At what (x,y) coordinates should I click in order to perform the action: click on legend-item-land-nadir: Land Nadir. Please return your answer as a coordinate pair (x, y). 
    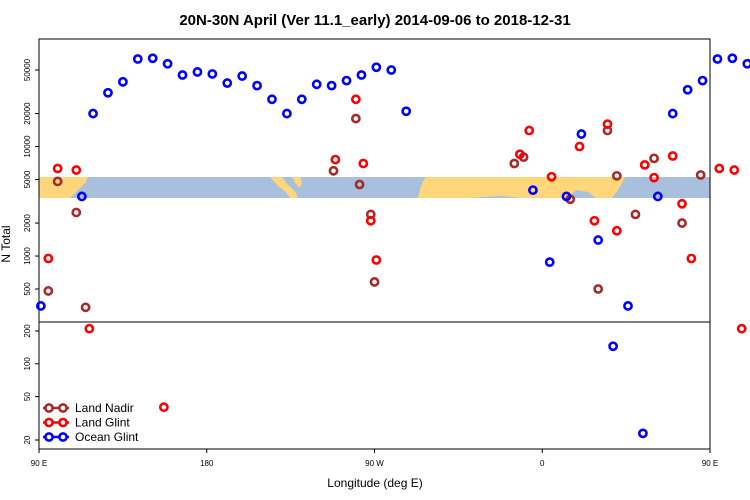
    Looking at the image, I should click on (88, 408).